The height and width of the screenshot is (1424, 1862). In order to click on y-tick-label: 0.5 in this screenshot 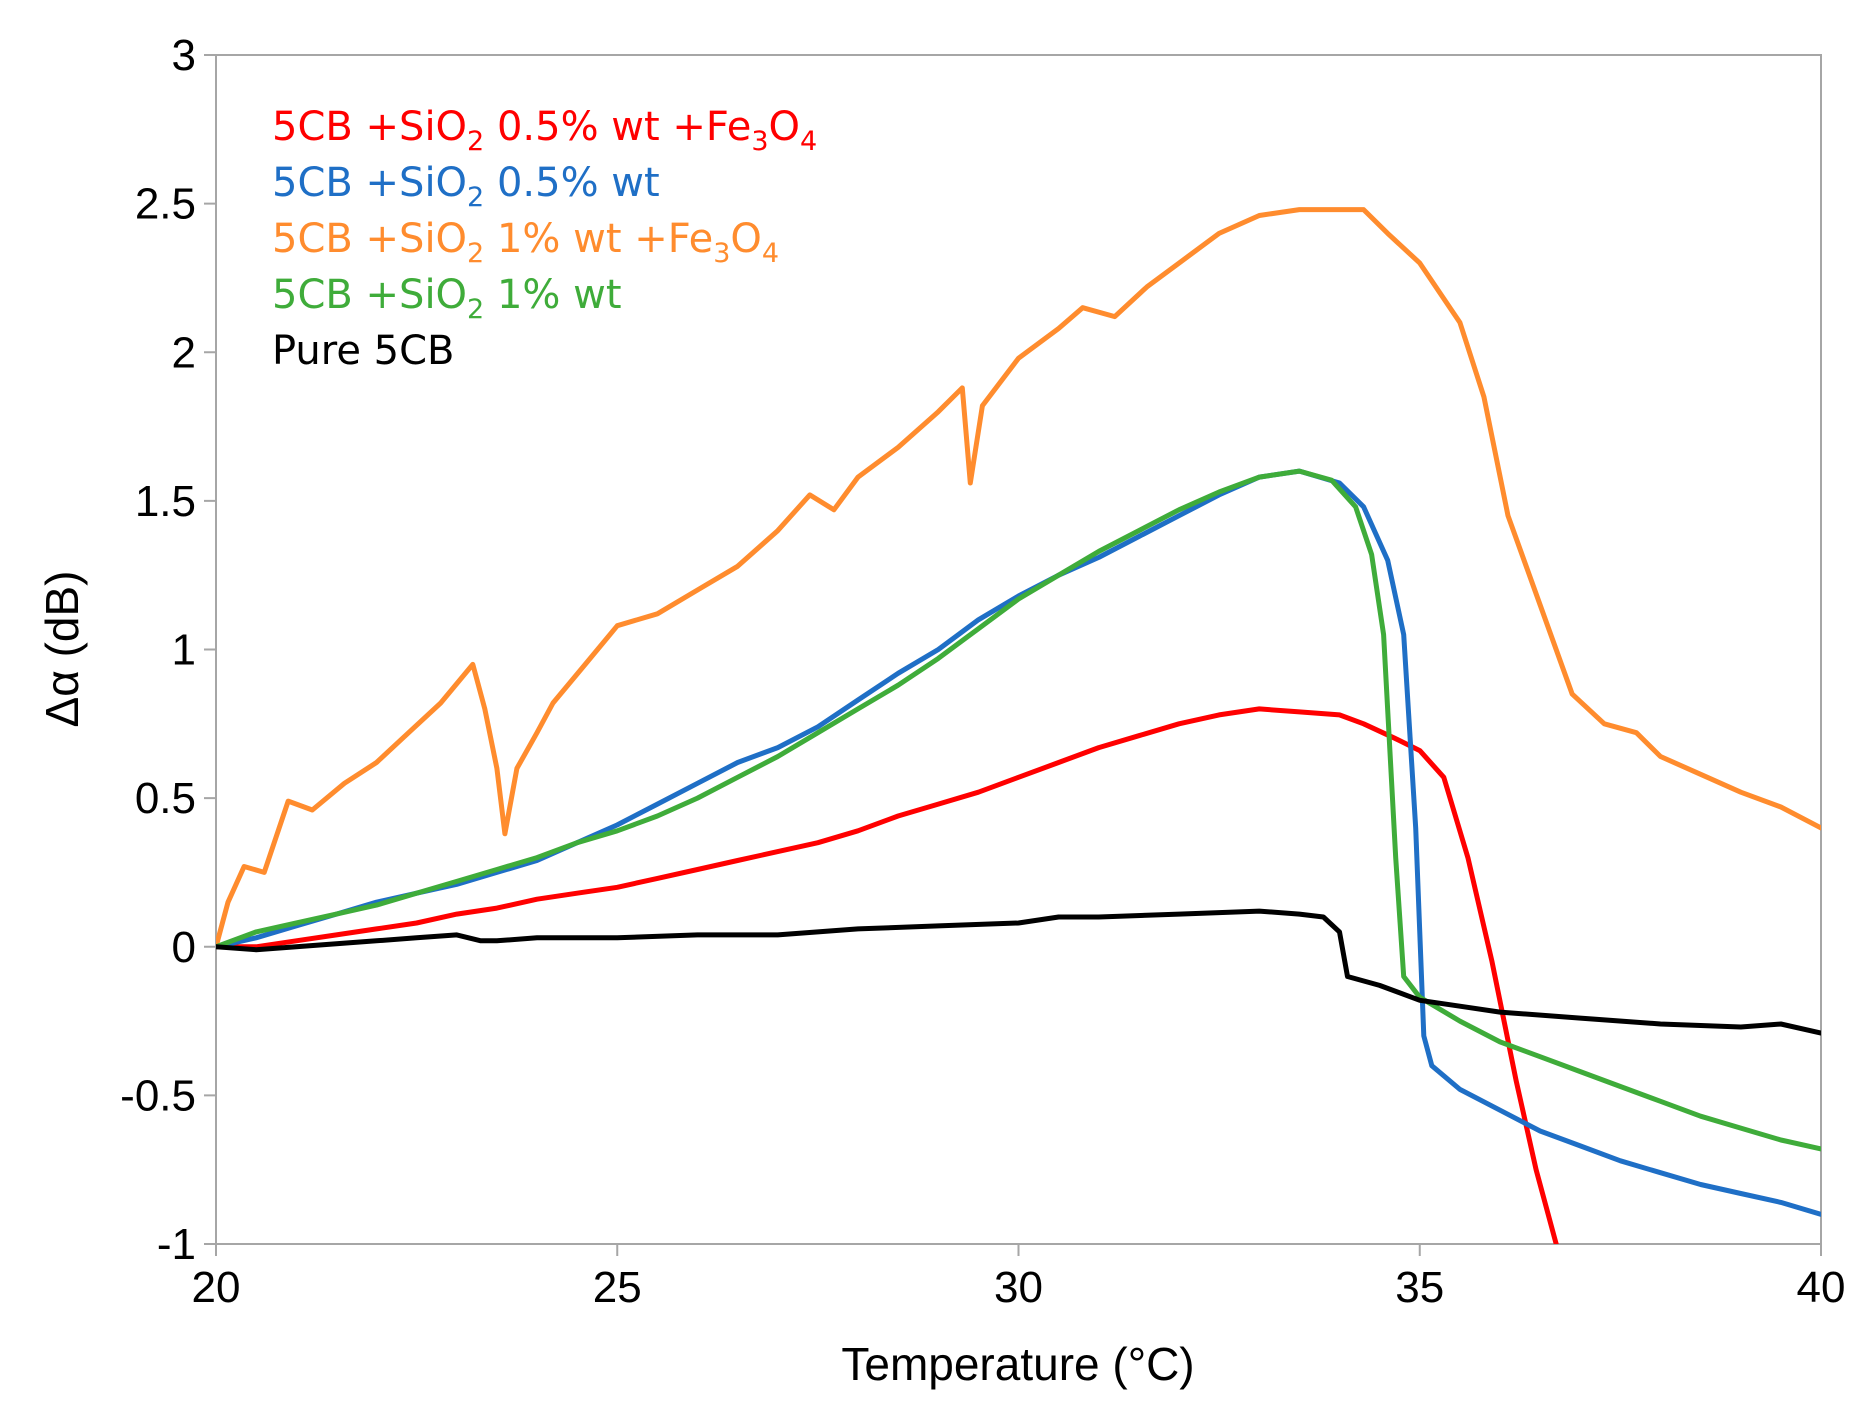, I will do `click(165, 798)`.